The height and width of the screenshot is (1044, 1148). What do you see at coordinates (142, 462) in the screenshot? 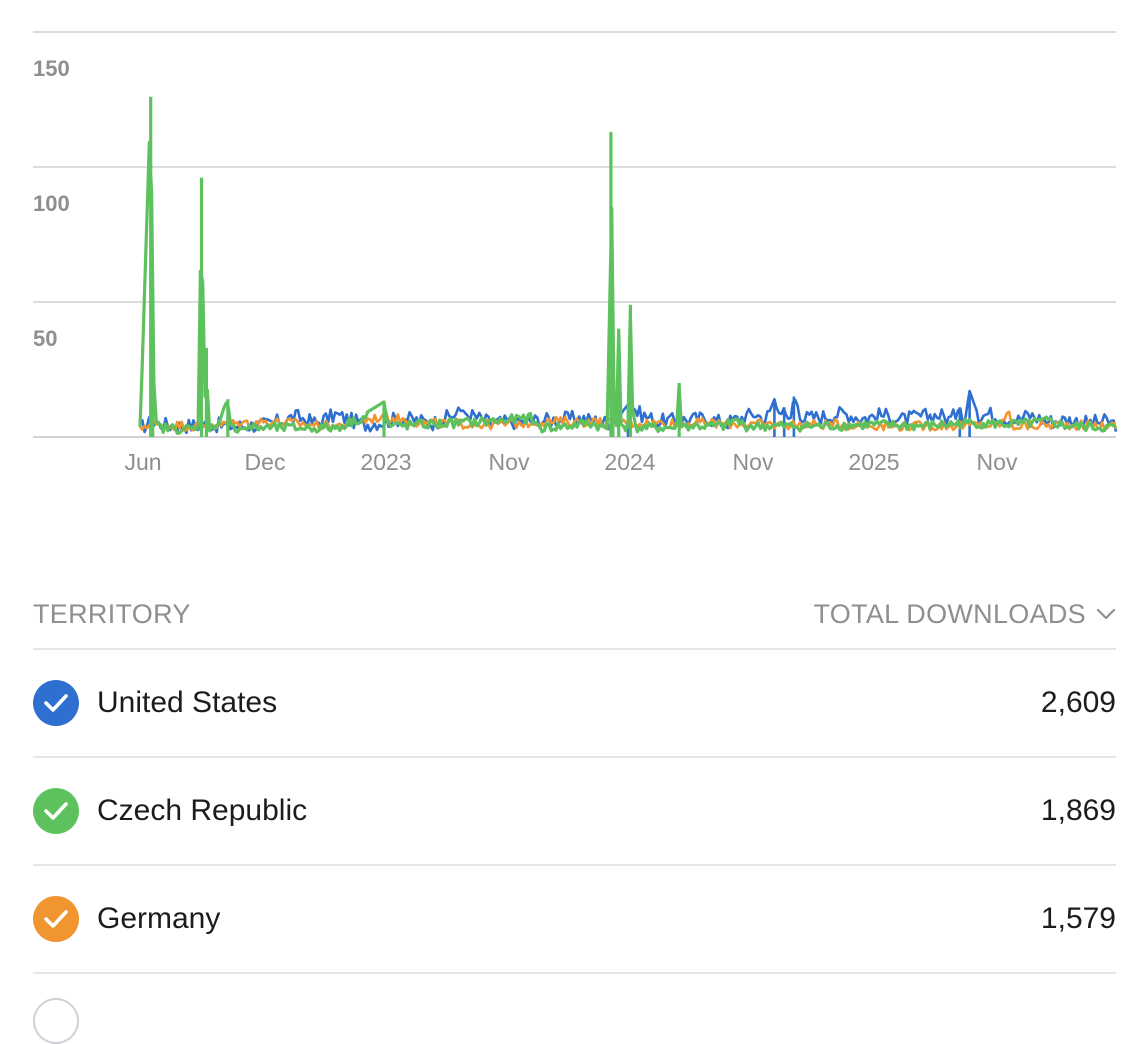
I see `x-tick-label: Jun` at bounding box center [142, 462].